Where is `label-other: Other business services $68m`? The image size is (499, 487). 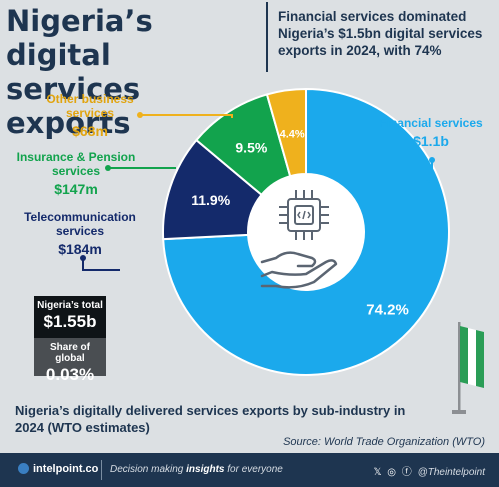
label-other: Other business services $68m is located at coordinates (90, 116).